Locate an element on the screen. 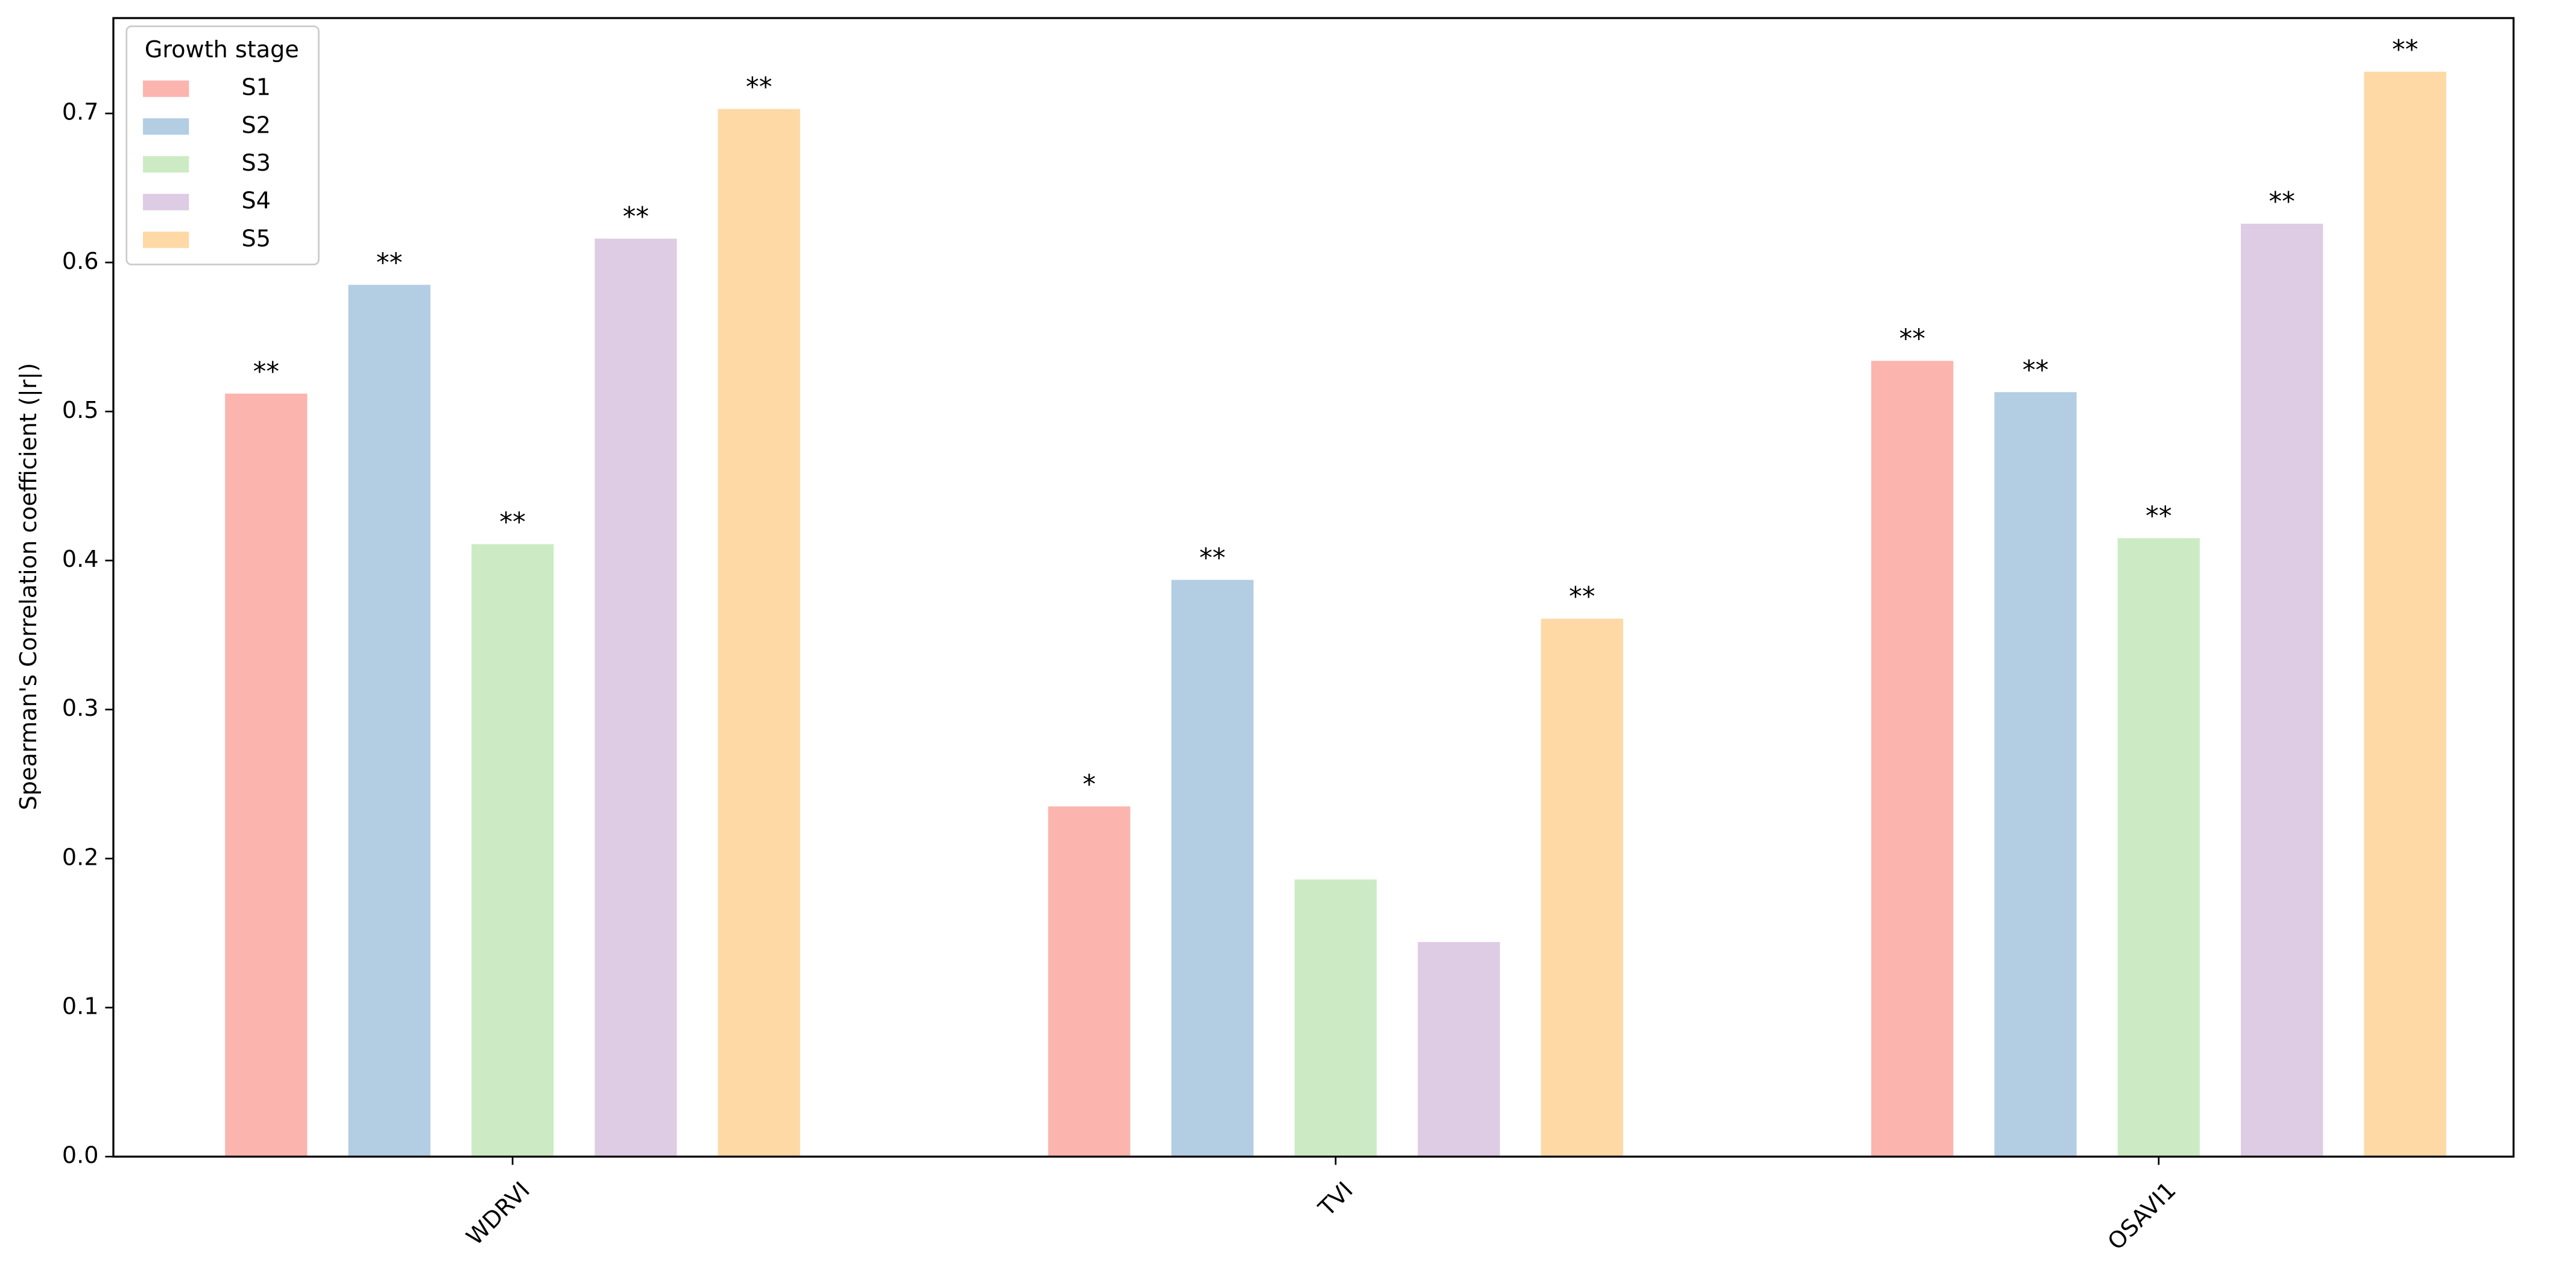  x-tick-label: WDRVI is located at coordinates (498, 1213).